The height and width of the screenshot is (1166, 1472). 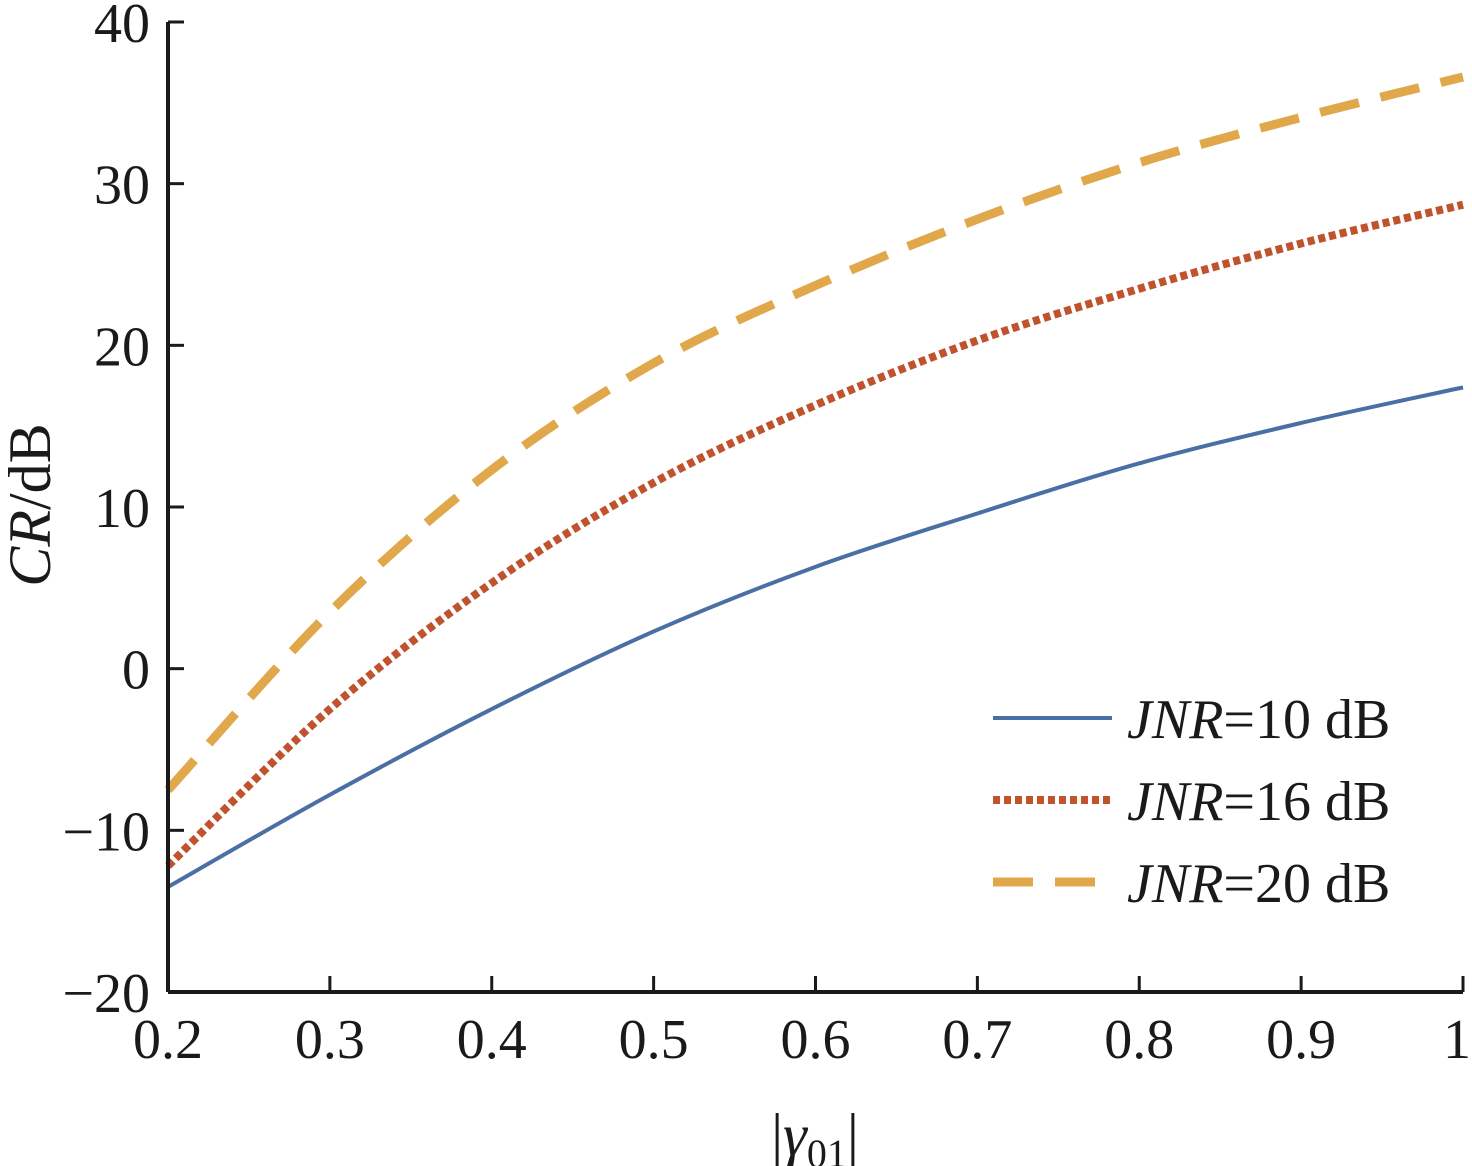 What do you see at coordinates (492, 1040) in the screenshot?
I see `x-tick-label: 0.4` at bounding box center [492, 1040].